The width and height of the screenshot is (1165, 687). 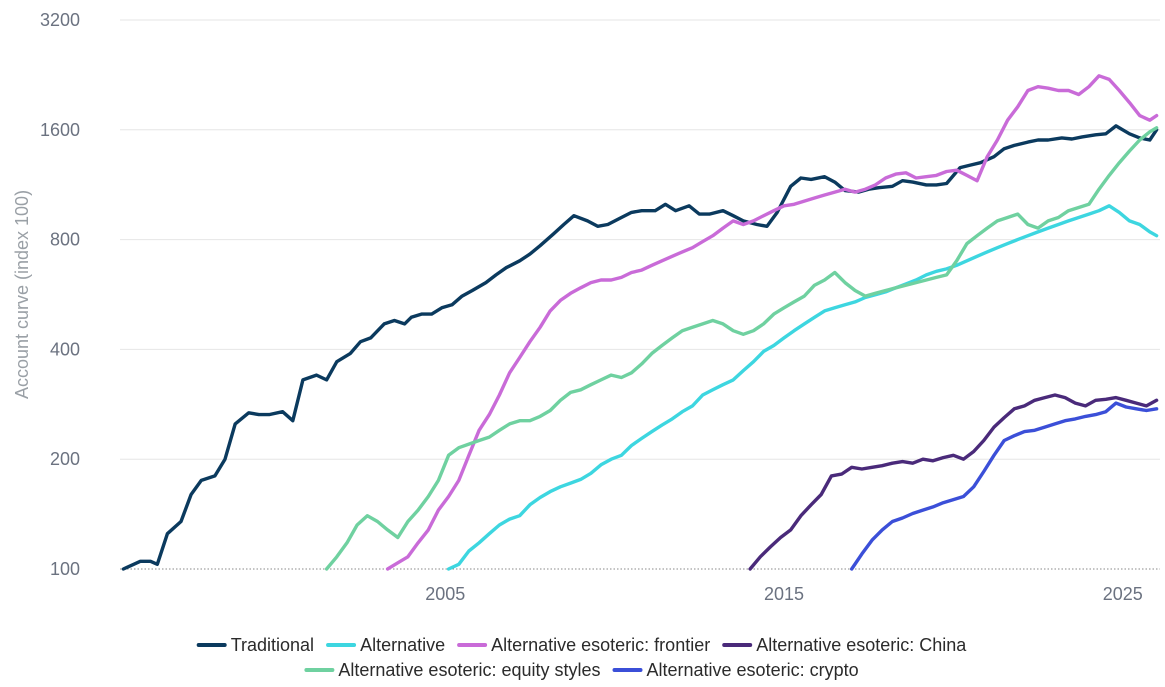 What do you see at coordinates (65, 349) in the screenshot?
I see `y-tick-label: 400` at bounding box center [65, 349].